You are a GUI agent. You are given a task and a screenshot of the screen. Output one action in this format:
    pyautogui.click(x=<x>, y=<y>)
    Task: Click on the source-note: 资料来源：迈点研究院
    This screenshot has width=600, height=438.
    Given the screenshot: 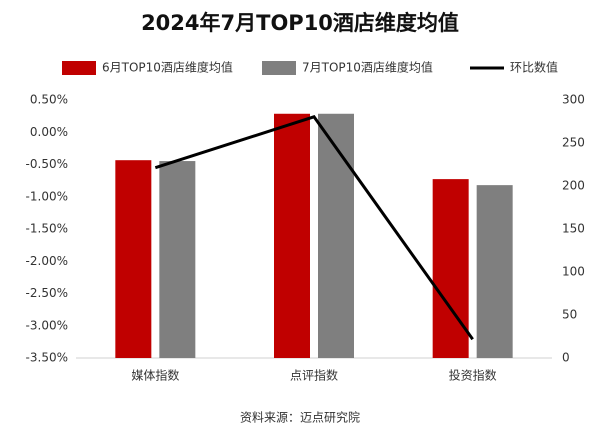 What is the action you would take?
    pyautogui.click(x=300, y=417)
    